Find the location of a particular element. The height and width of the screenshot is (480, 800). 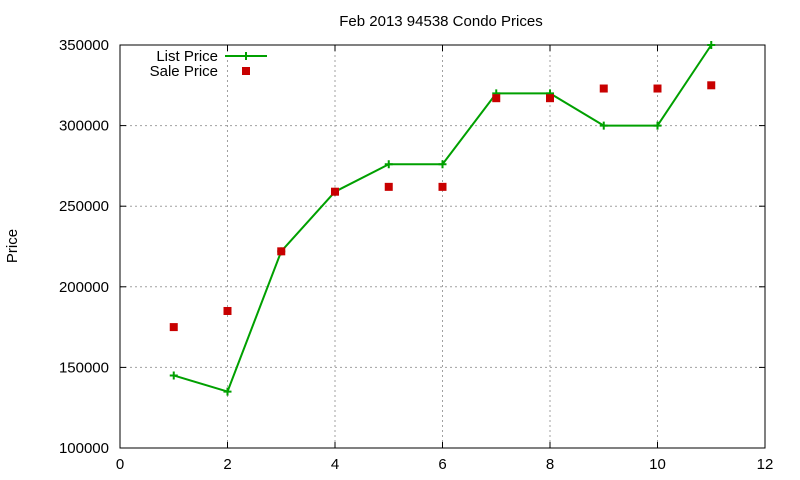

x-tick-label: 12 is located at coordinates (765, 464).